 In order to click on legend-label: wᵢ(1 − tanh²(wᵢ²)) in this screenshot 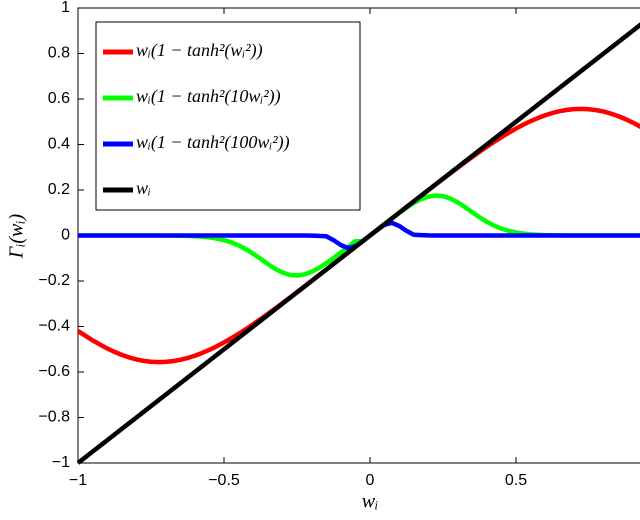, I will do `click(199, 50)`.